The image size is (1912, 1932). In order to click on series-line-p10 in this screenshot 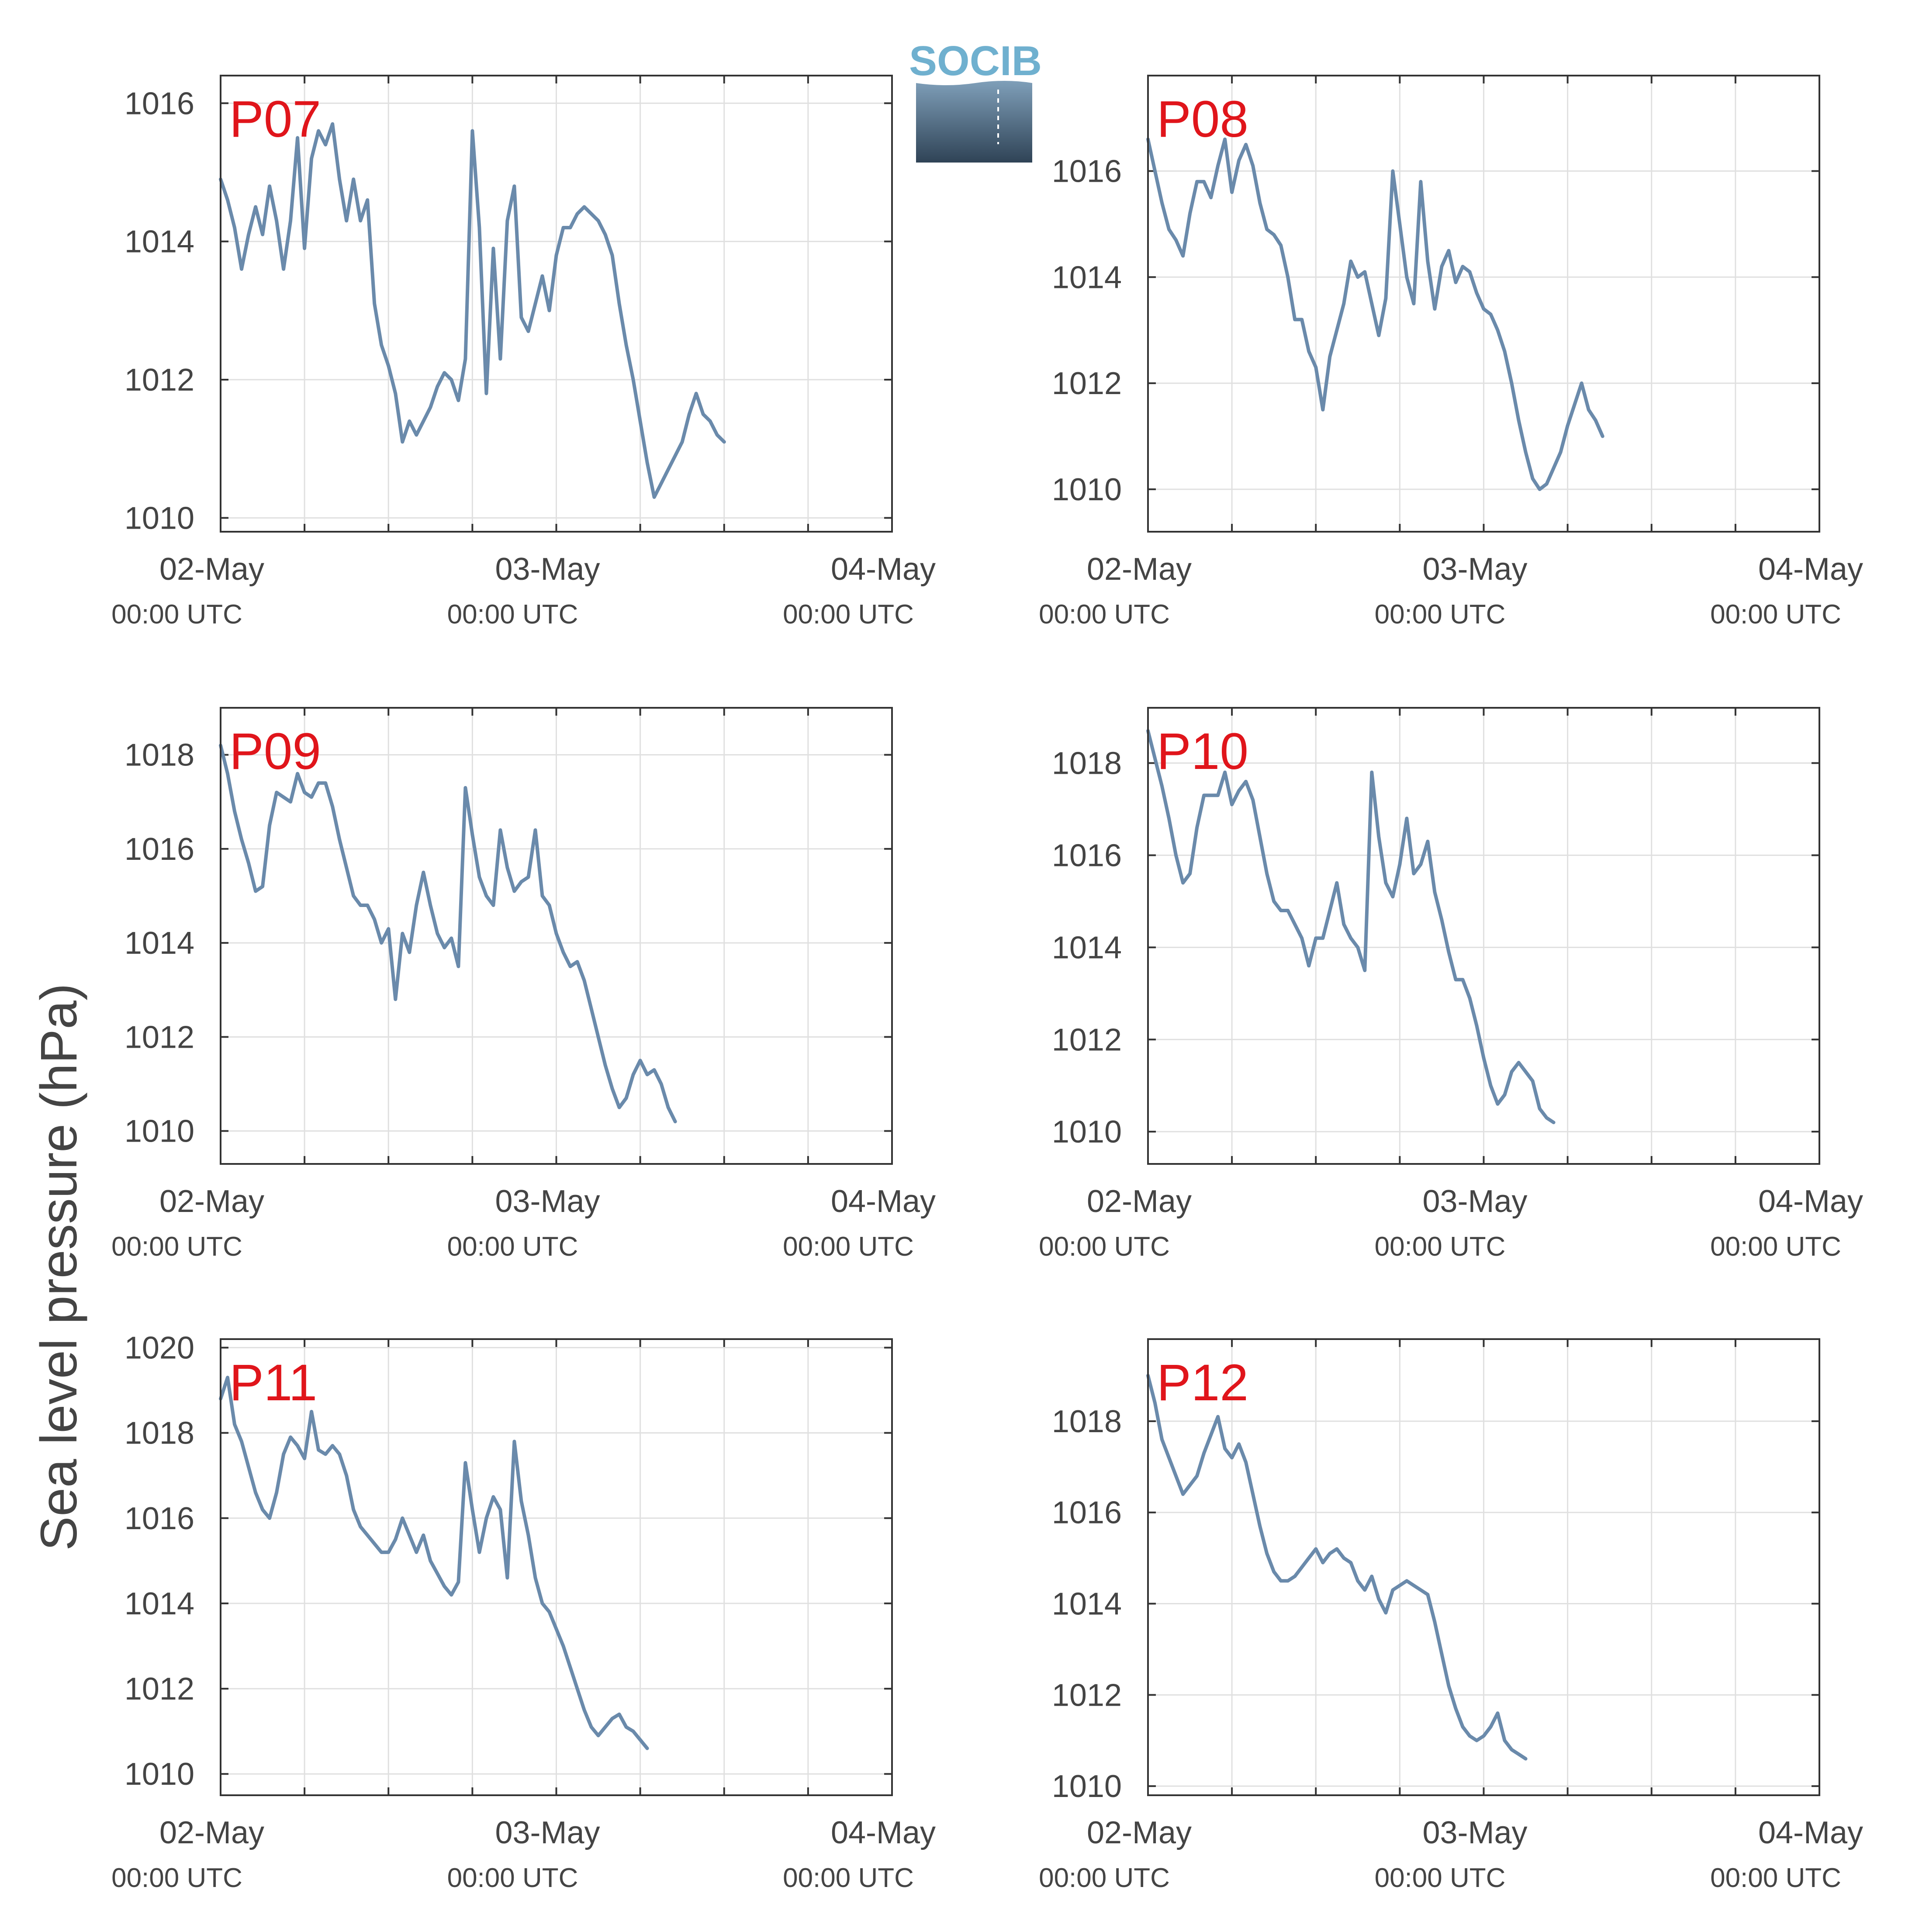, I will do `click(1351, 927)`.